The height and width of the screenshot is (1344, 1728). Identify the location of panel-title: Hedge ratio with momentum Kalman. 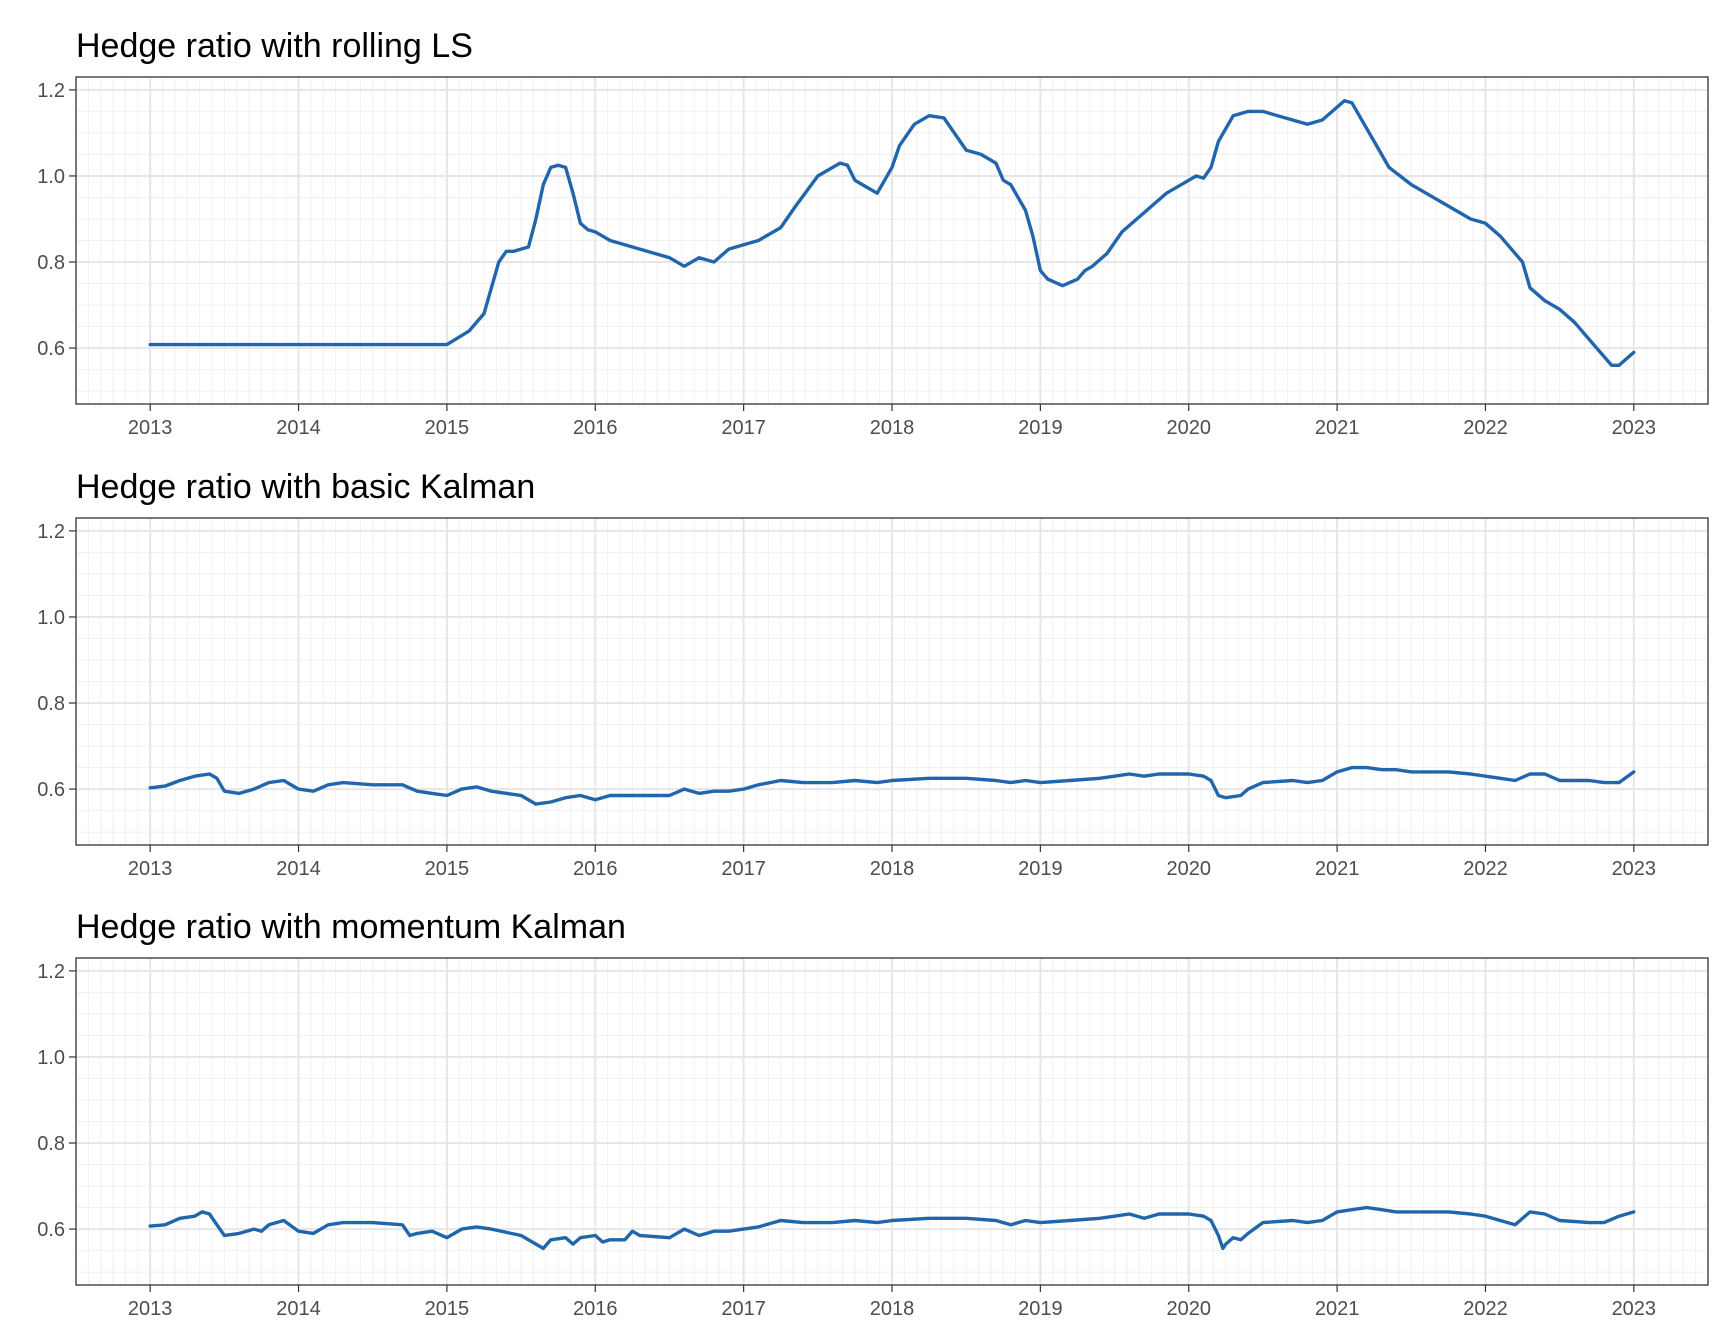
(351, 927).